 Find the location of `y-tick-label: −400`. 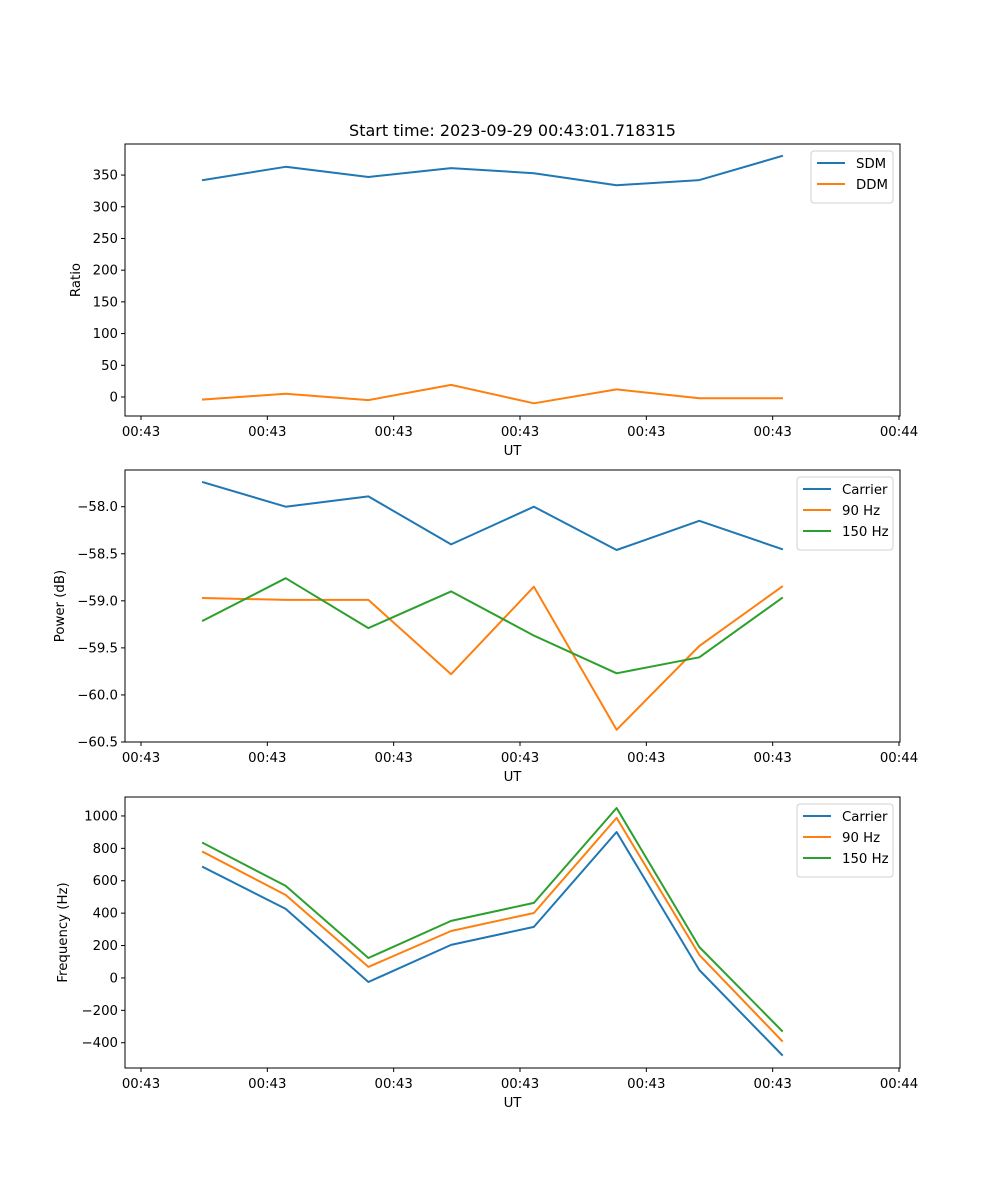

y-tick-label: −400 is located at coordinates (99, 1043).